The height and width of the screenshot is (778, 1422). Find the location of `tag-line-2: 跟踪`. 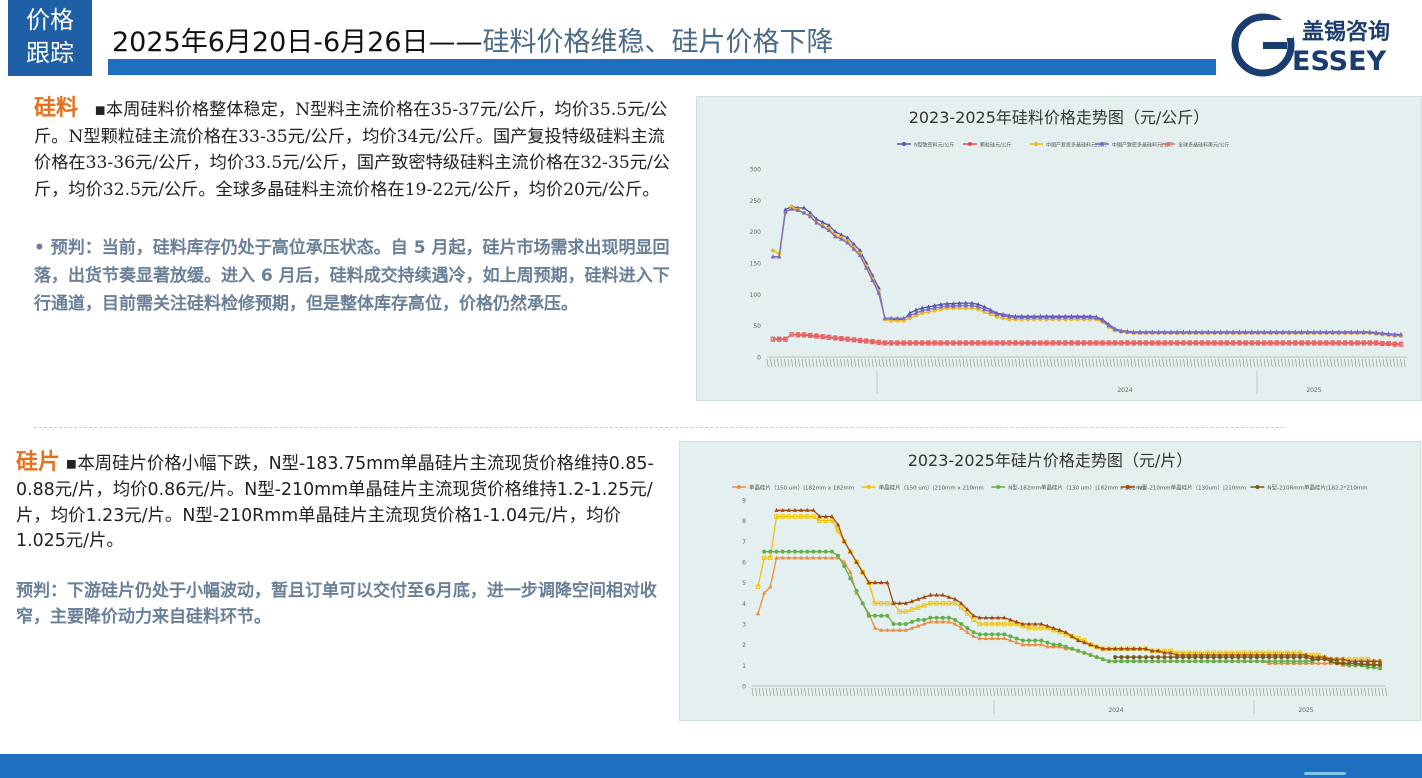

tag-line-2: 跟踪 is located at coordinates (50, 53).